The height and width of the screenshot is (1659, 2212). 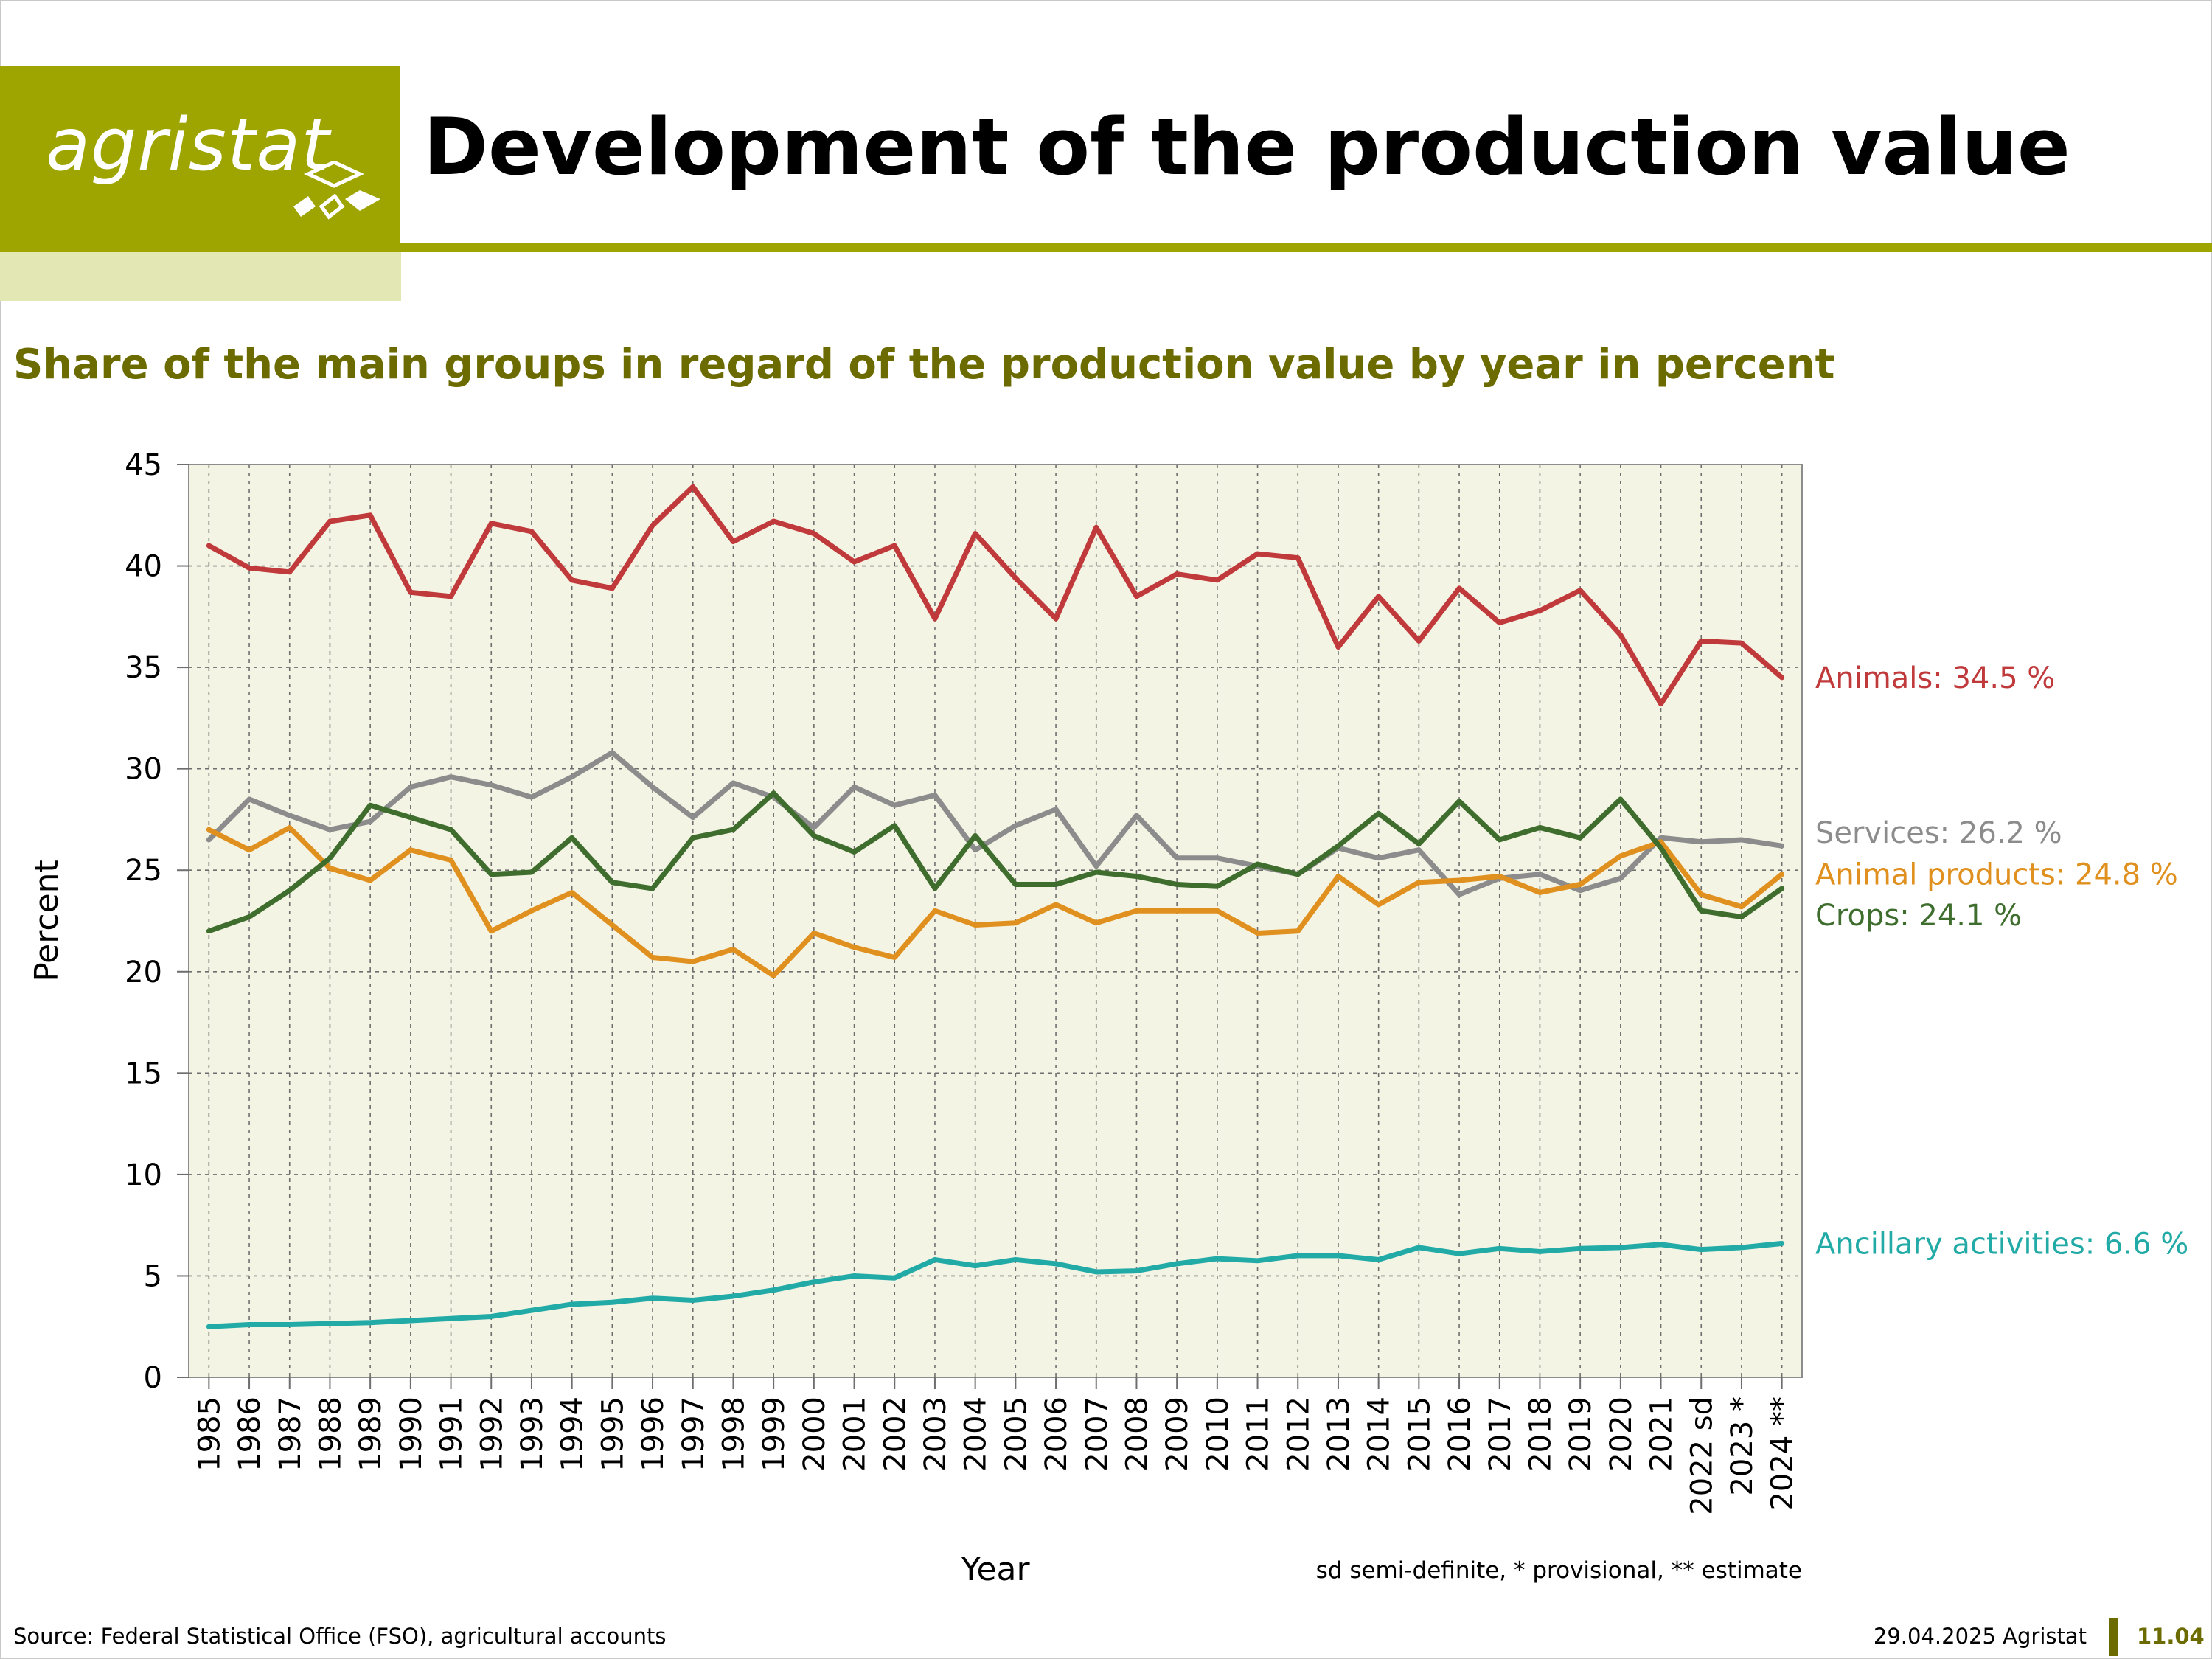 What do you see at coordinates (855, 1434) in the screenshot?
I see `x-tick-label: 2001` at bounding box center [855, 1434].